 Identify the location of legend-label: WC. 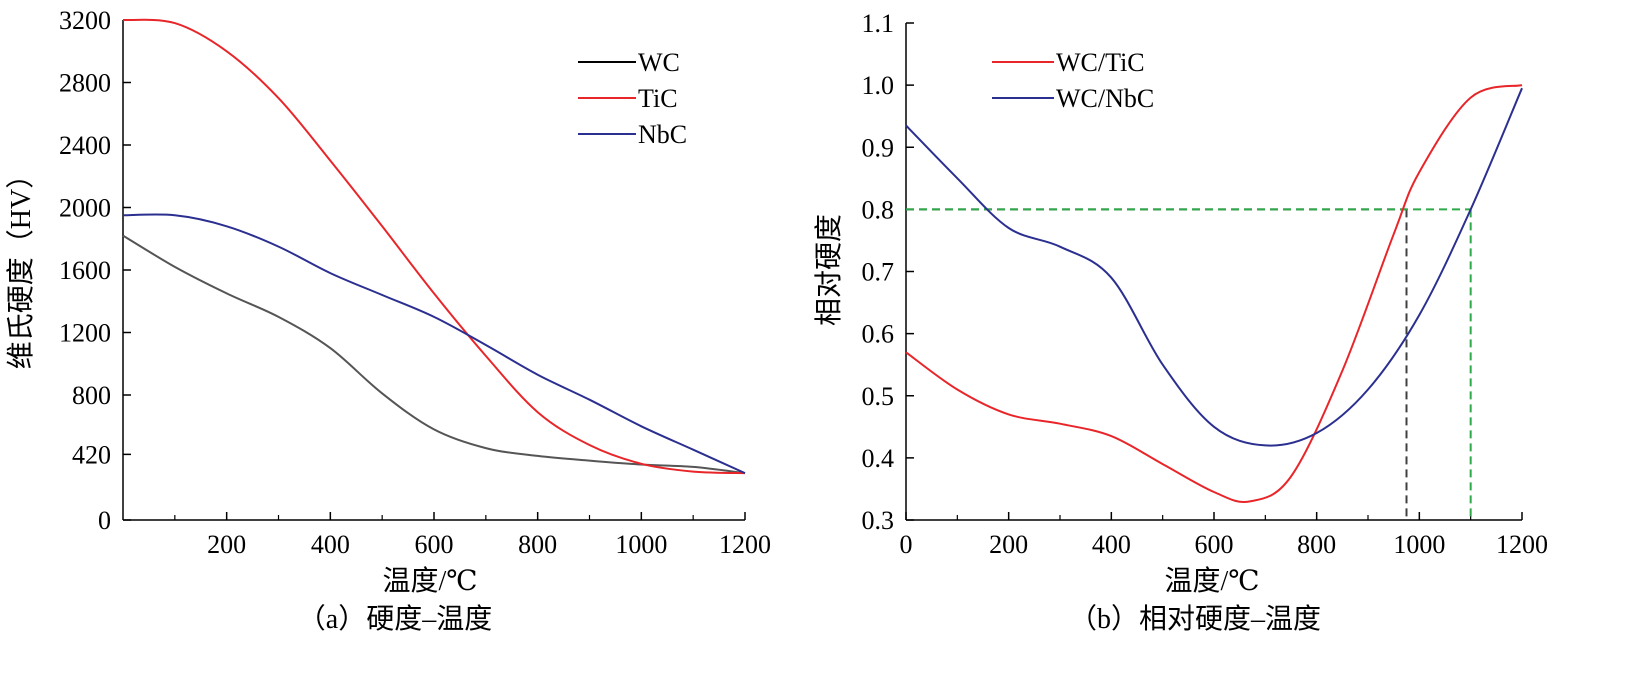
(659, 62).